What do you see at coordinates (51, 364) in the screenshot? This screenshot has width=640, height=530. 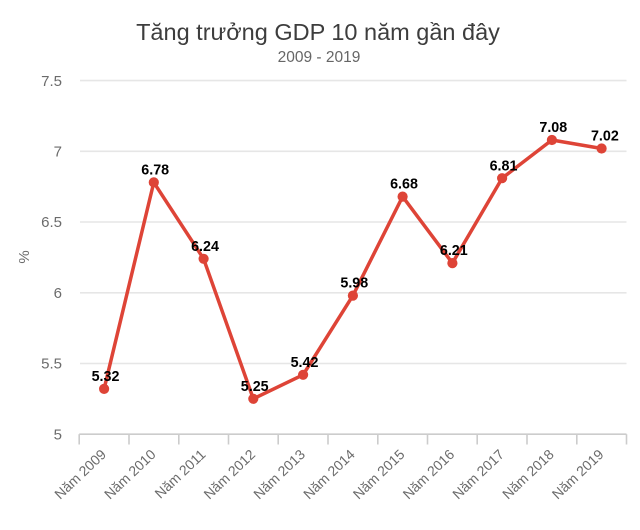 I see `svg-text: 5.5` at bounding box center [51, 364].